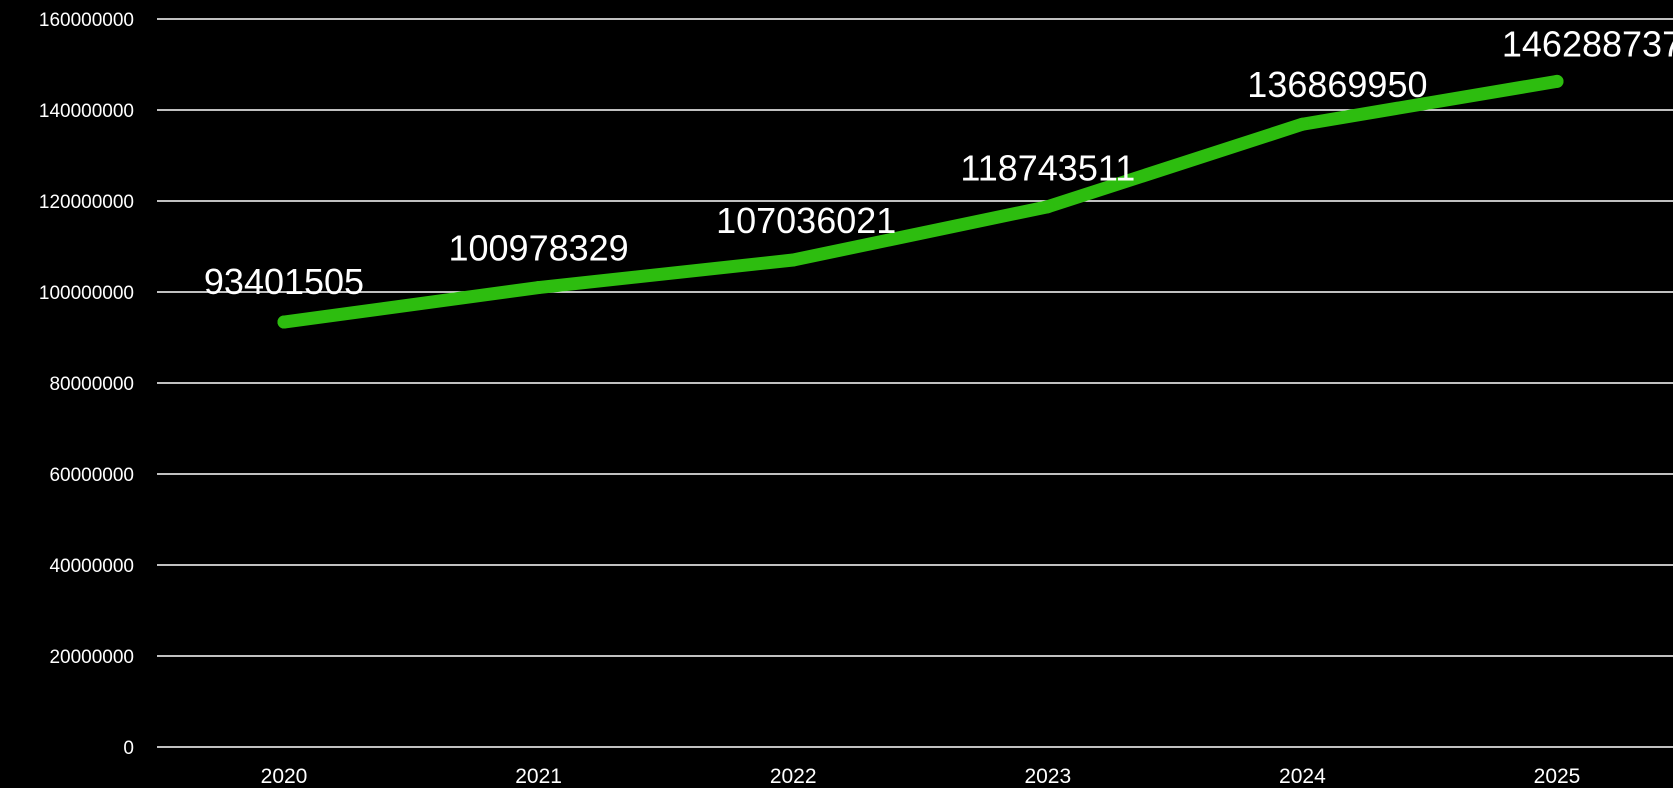 The width and height of the screenshot is (1673, 788). What do you see at coordinates (284, 776) in the screenshot?
I see `x-tick-label: 2020` at bounding box center [284, 776].